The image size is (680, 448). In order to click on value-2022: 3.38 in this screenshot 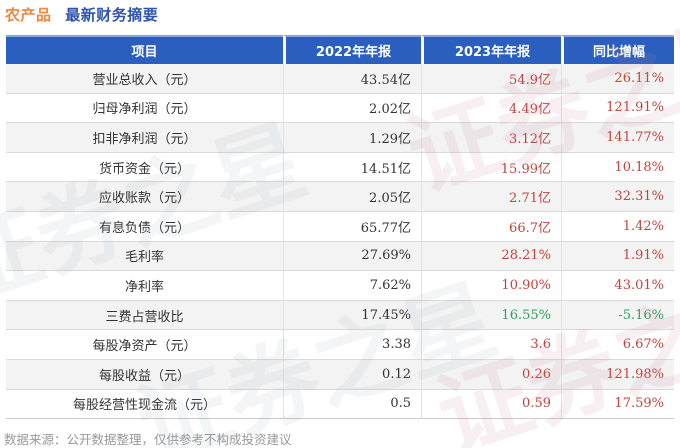, I will do `click(352, 345)`.